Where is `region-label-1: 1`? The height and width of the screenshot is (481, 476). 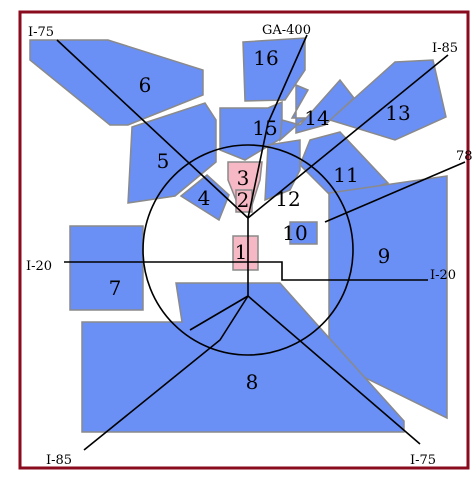 region-label-1: 1 is located at coordinates (241, 252).